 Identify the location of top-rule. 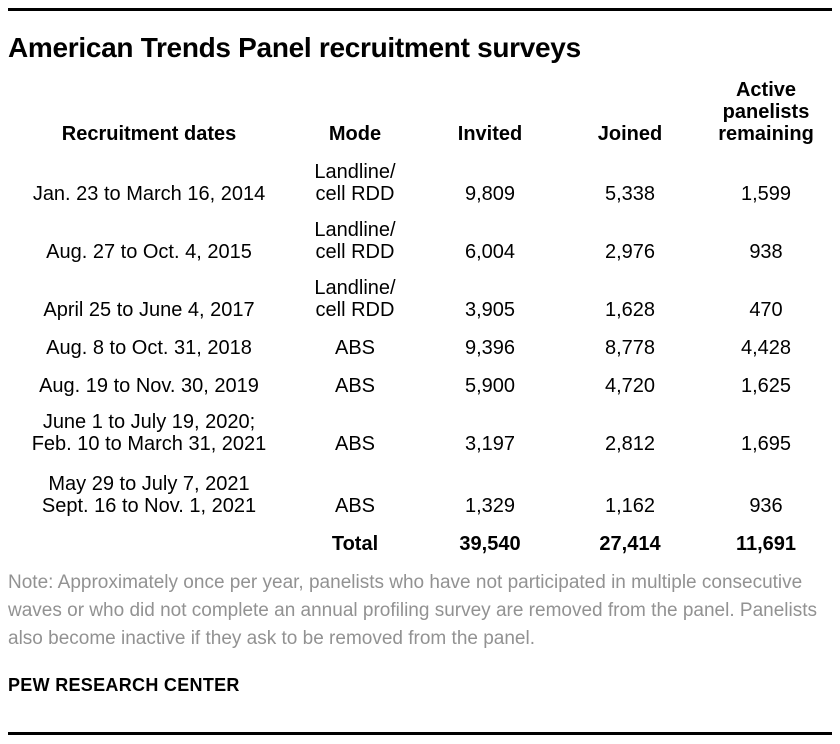
(420, 9).